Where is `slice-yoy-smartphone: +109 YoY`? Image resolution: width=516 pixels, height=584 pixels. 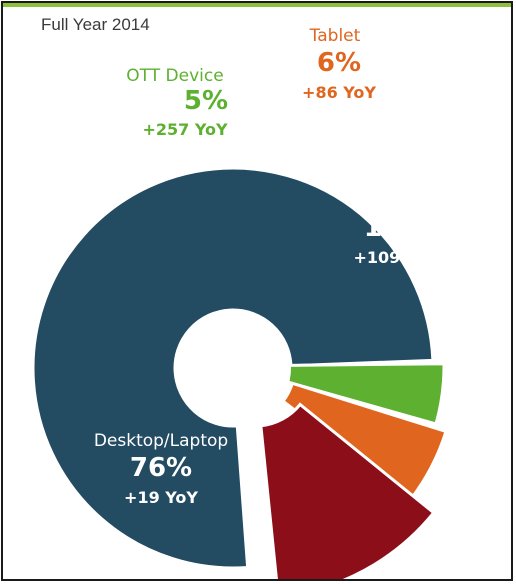 slice-yoy-smartphone: +109 YoY is located at coordinates (395, 257).